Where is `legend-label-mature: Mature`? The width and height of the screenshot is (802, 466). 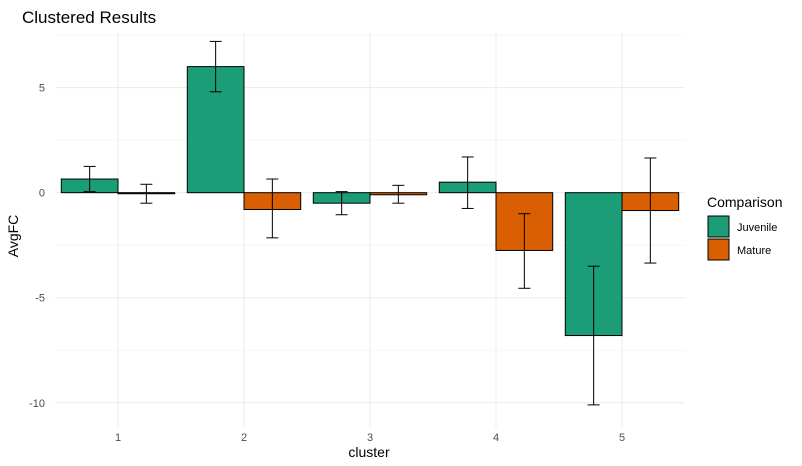 legend-label-mature: Mature is located at coordinates (754, 251).